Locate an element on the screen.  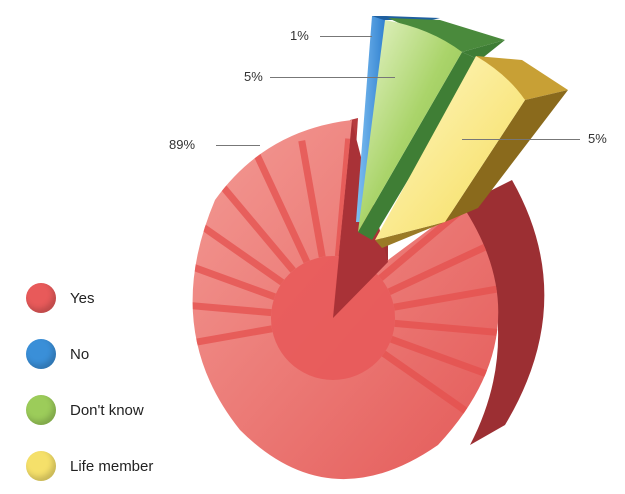
leader-line-dont-know is located at coordinates (332, 77).